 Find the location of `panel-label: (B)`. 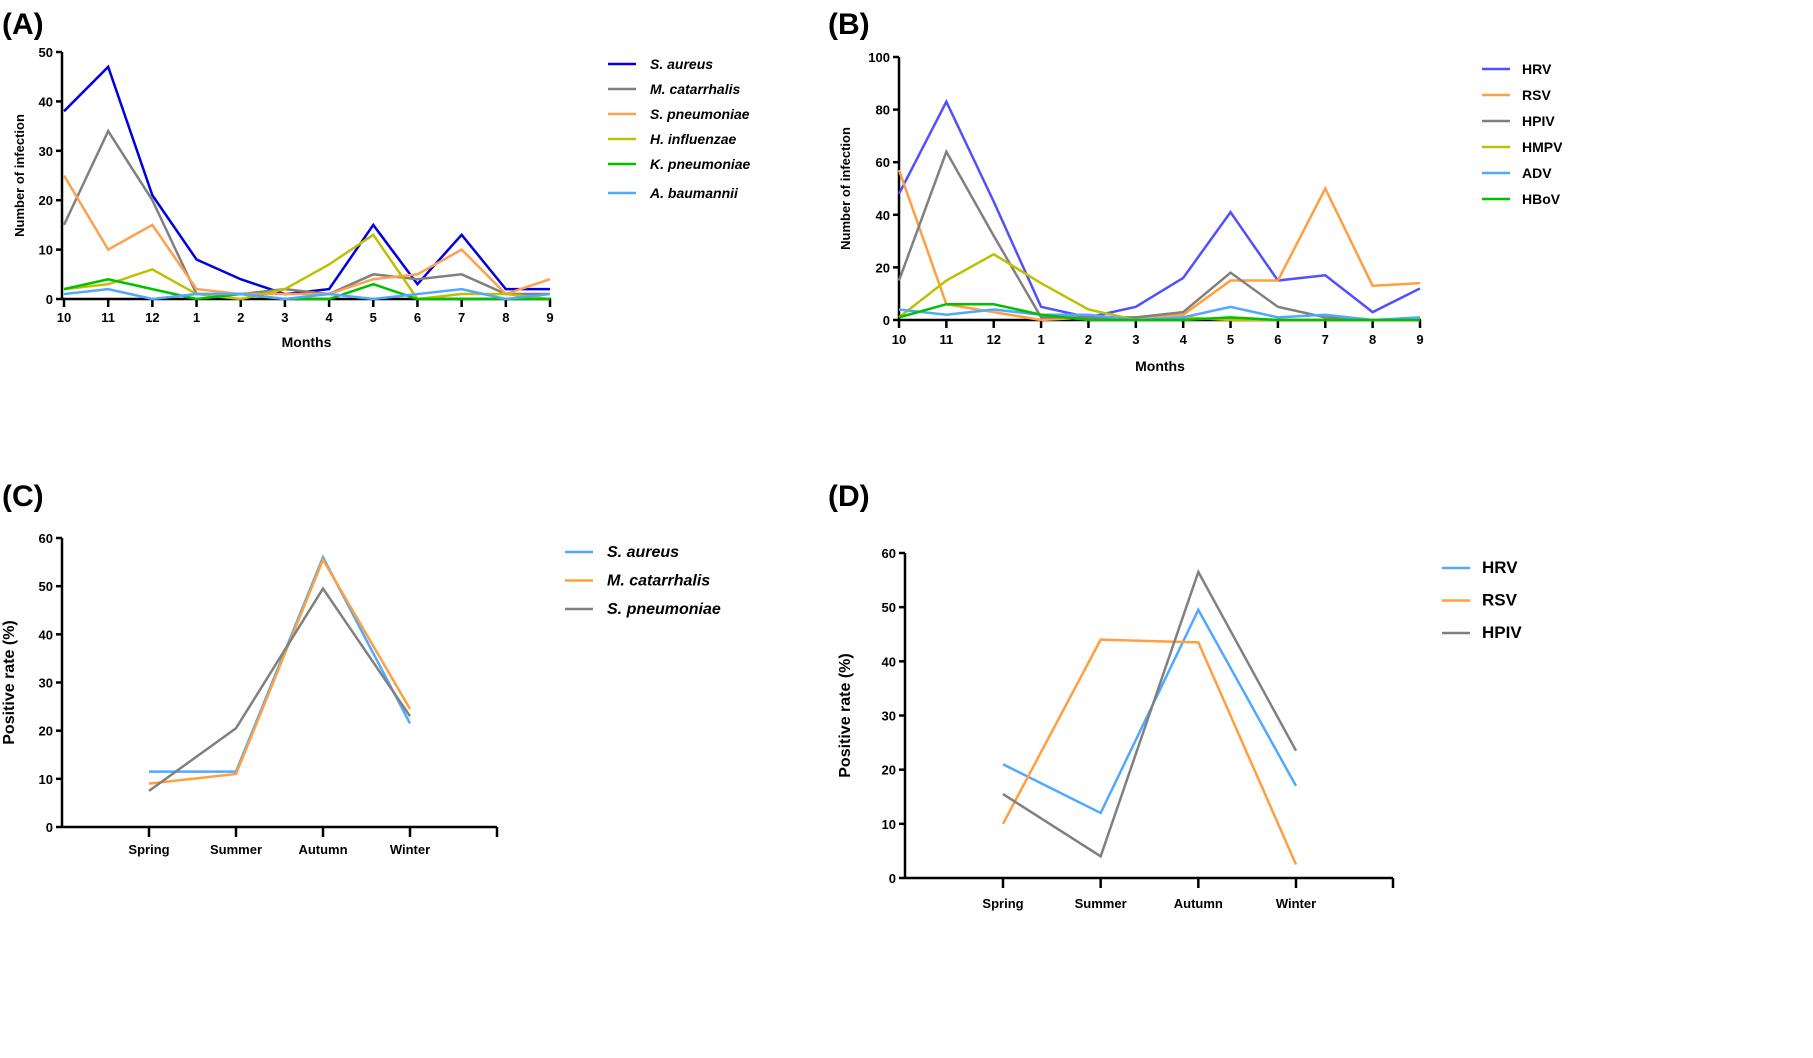

panel-label: (B) is located at coordinates (849, 24).